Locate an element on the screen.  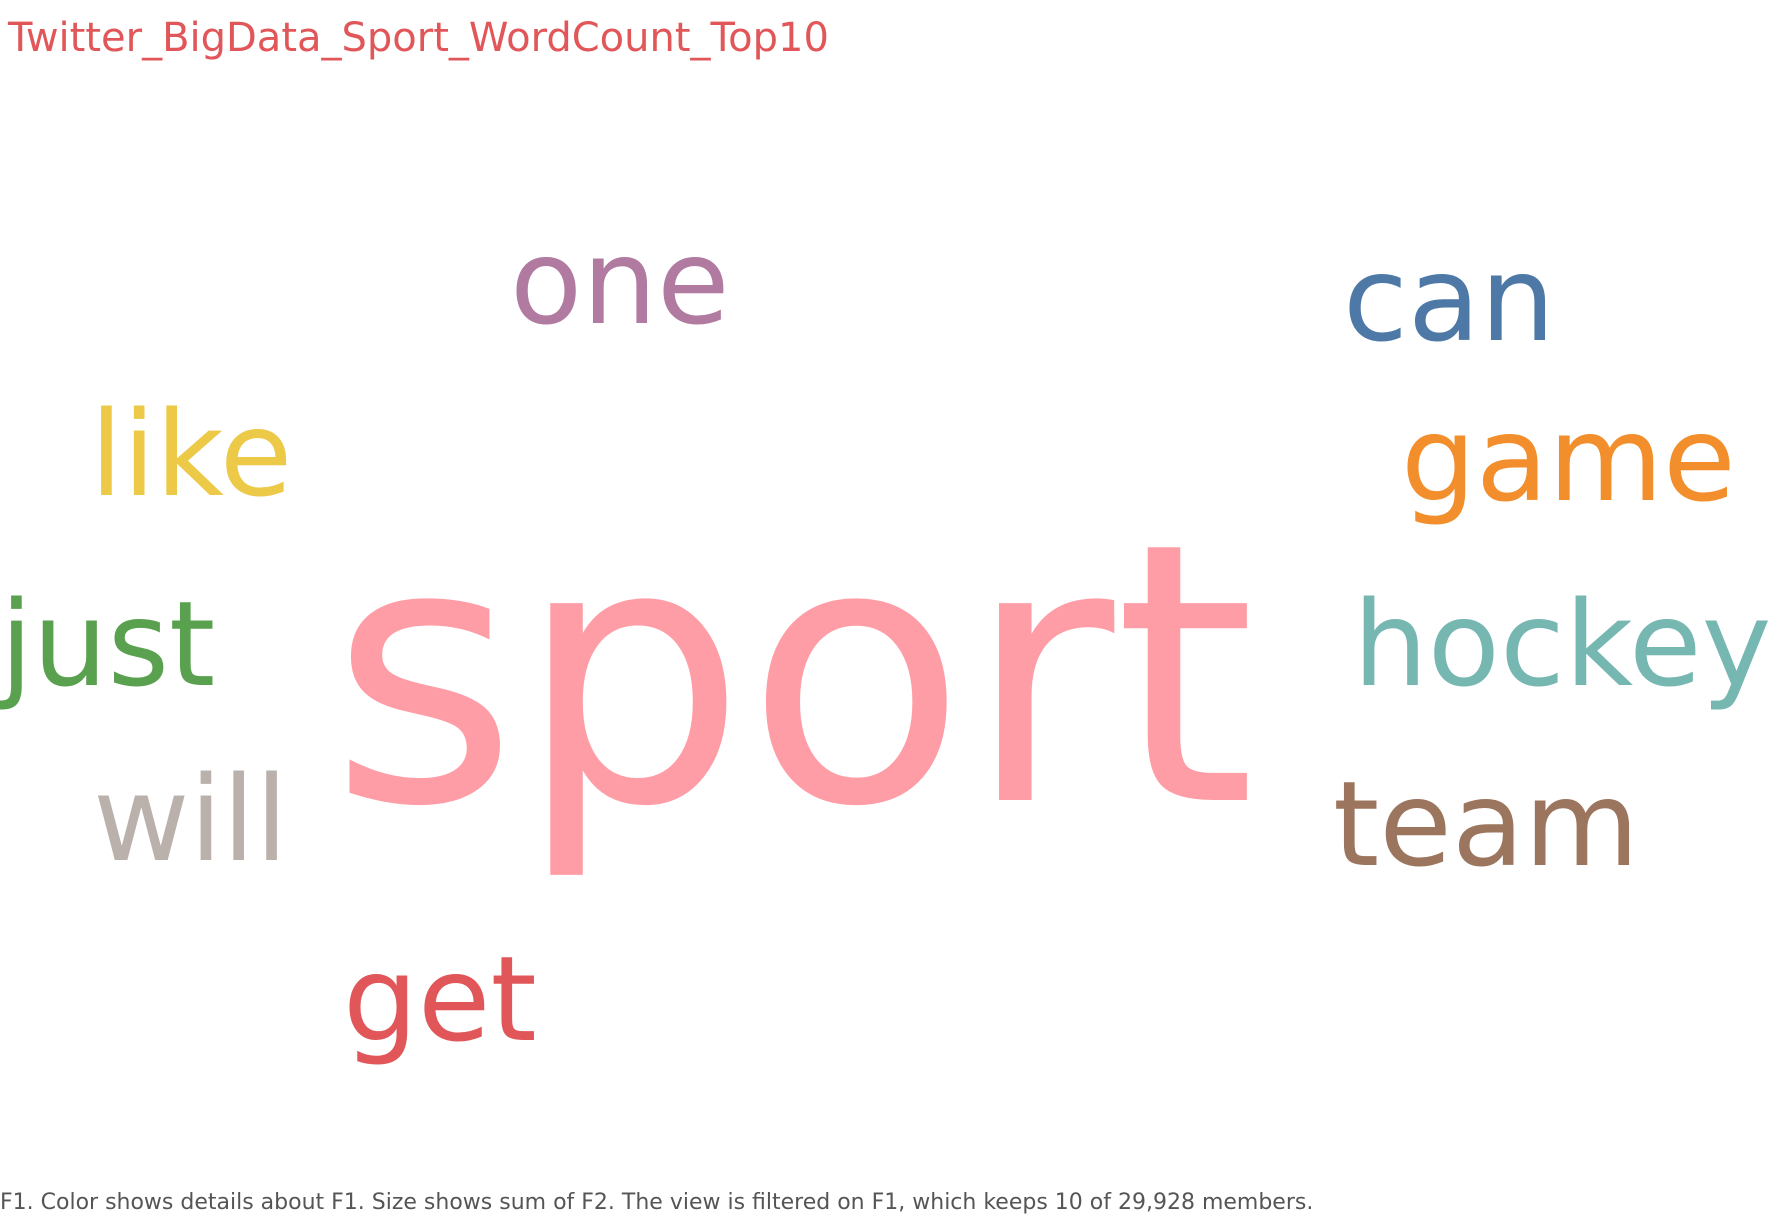
word-get: get is located at coordinates (440, 999).